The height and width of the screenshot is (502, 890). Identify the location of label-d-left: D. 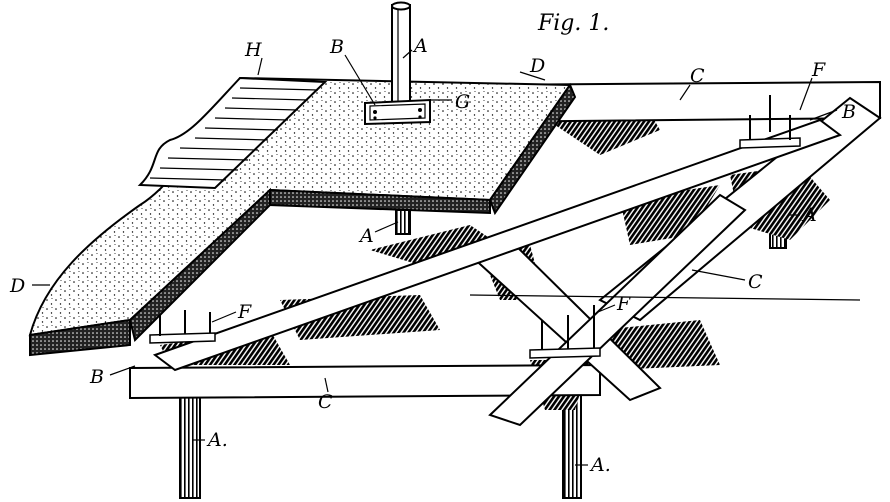
(17, 286).